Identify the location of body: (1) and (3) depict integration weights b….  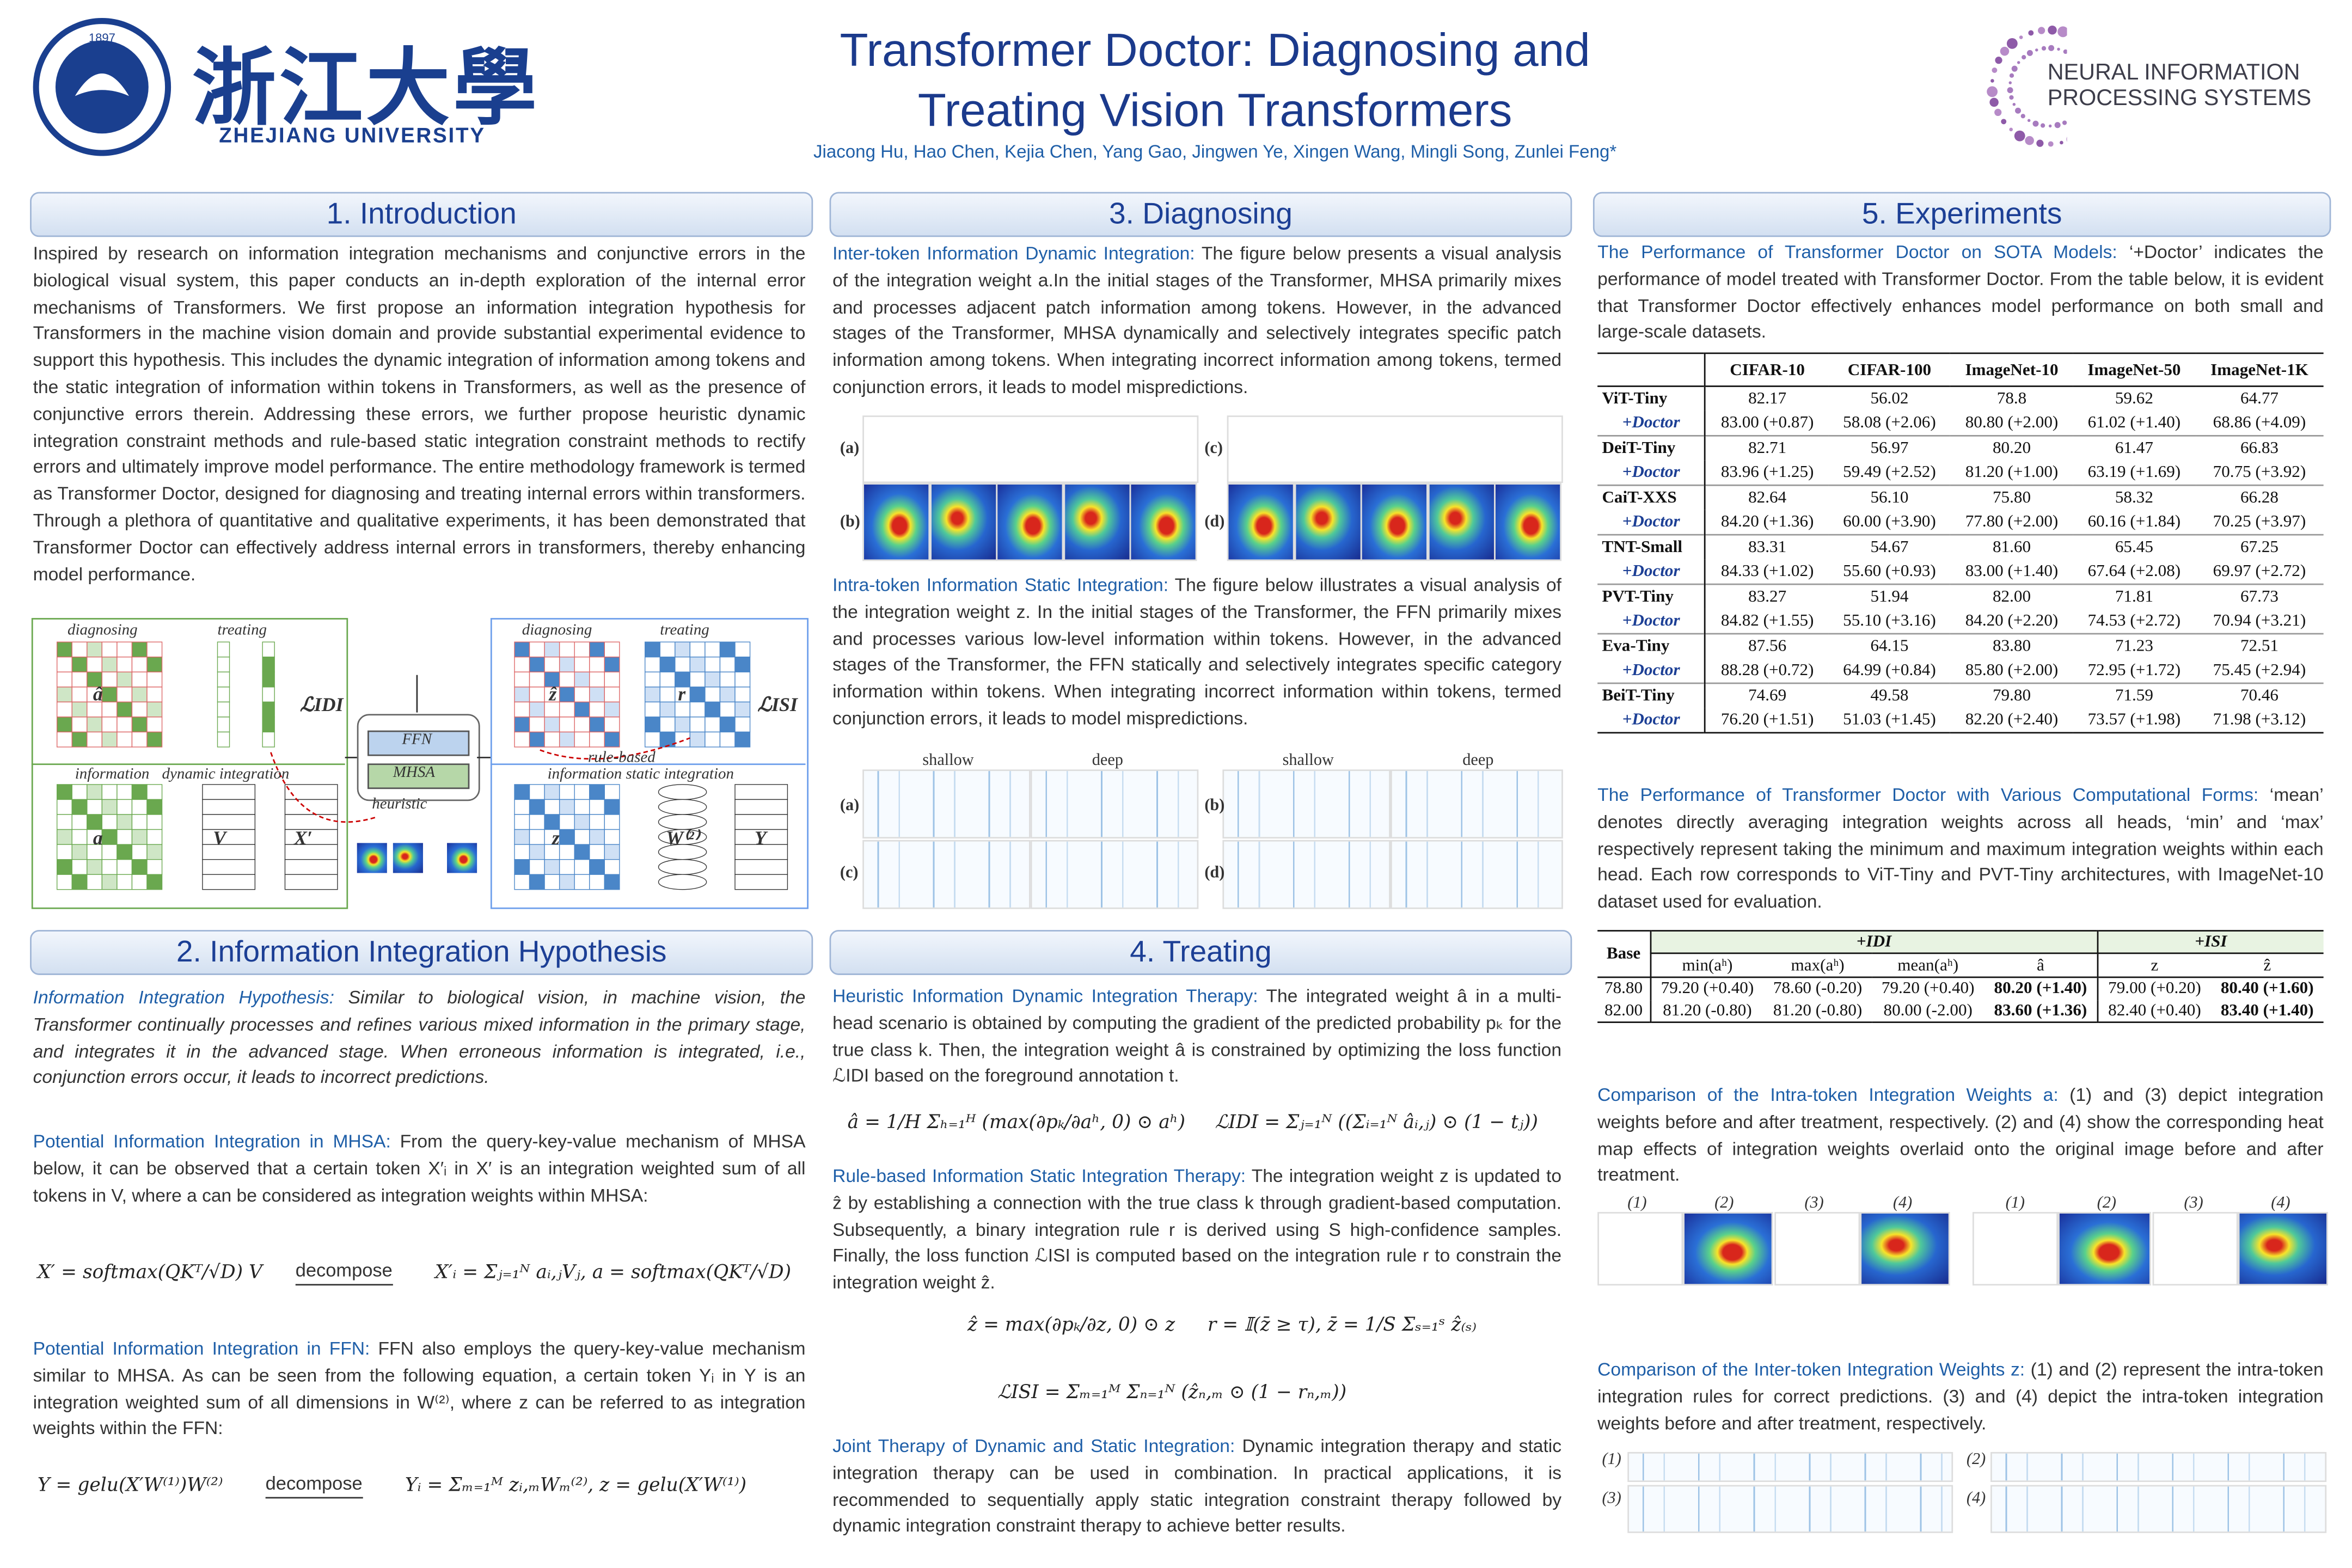
(1960, 1135).